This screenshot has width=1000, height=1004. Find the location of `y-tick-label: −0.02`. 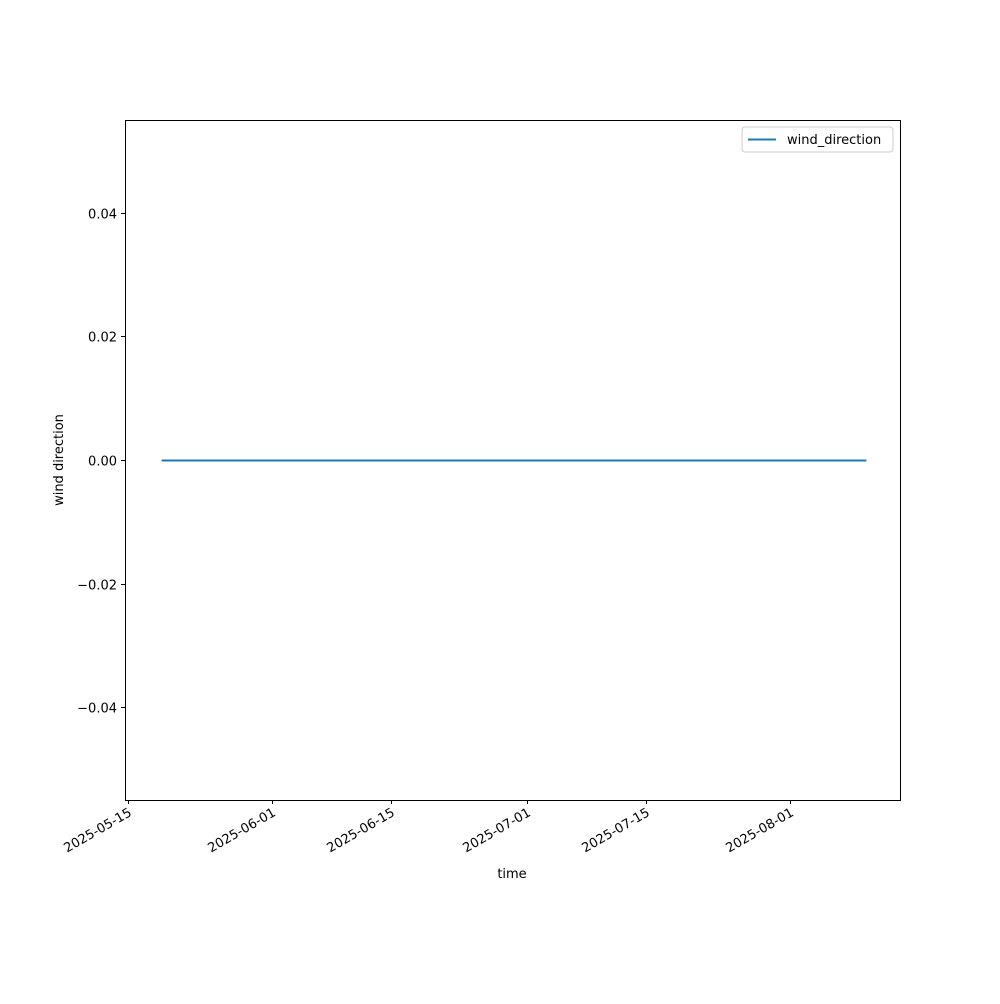

y-tick-label: −0.02 is located at coordinates (97, 586).